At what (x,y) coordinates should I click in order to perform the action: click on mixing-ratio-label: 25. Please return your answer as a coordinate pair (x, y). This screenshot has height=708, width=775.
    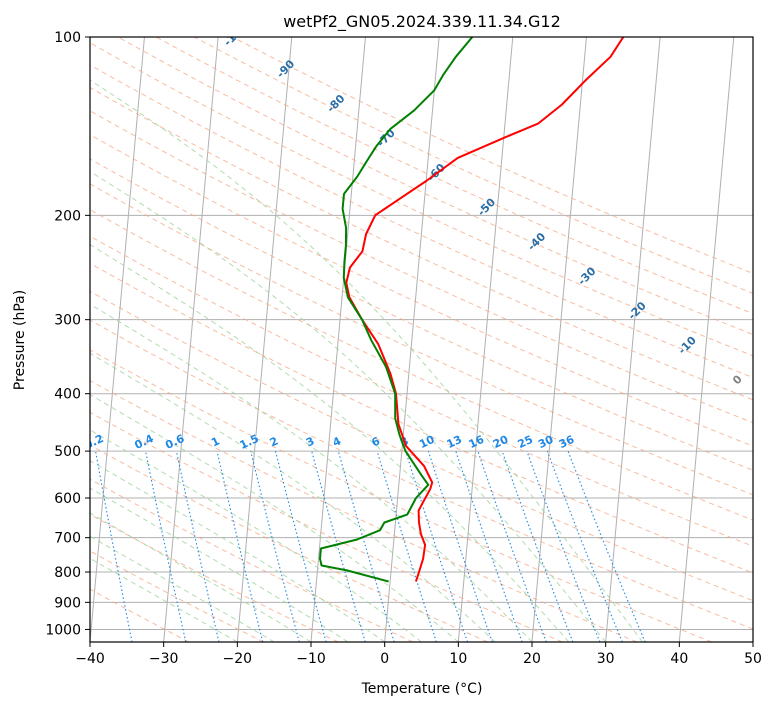
    Looking at the image, I should click on (525, 442).